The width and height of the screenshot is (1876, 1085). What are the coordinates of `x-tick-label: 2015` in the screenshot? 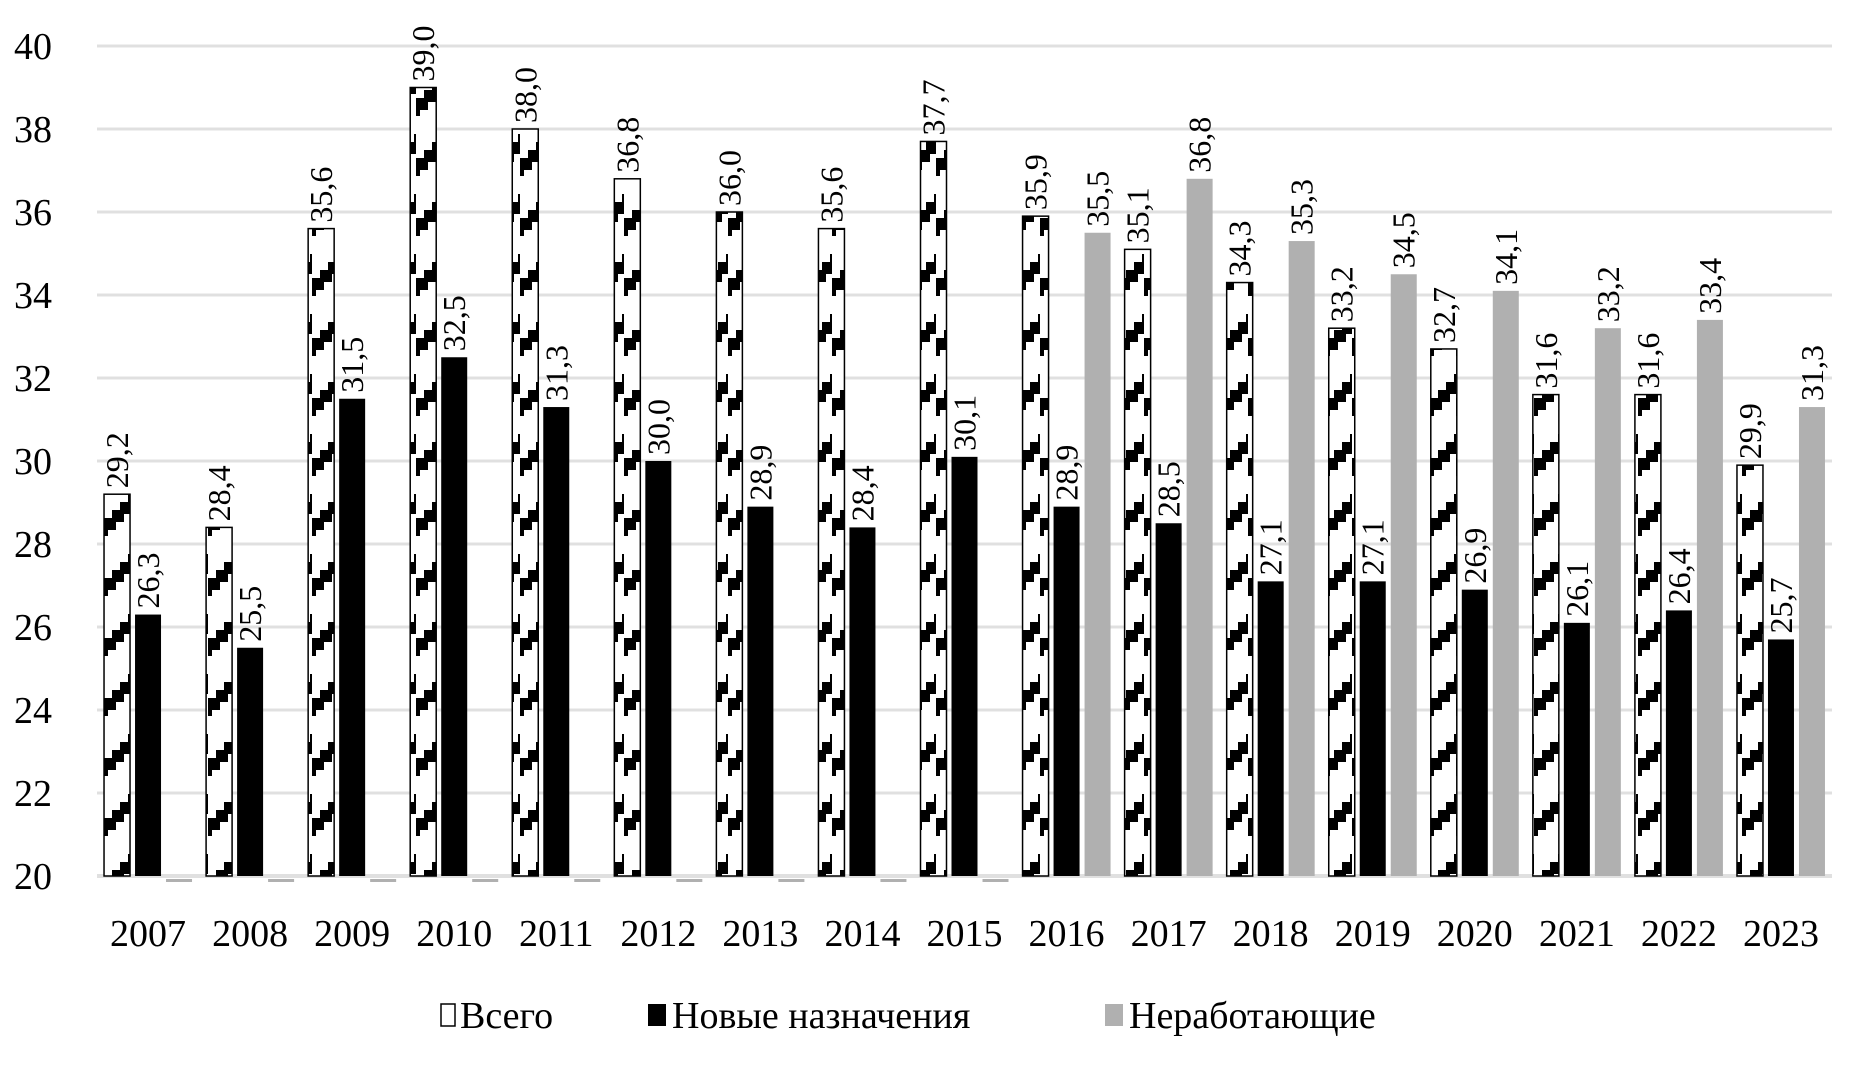 It's located at (965, 934).